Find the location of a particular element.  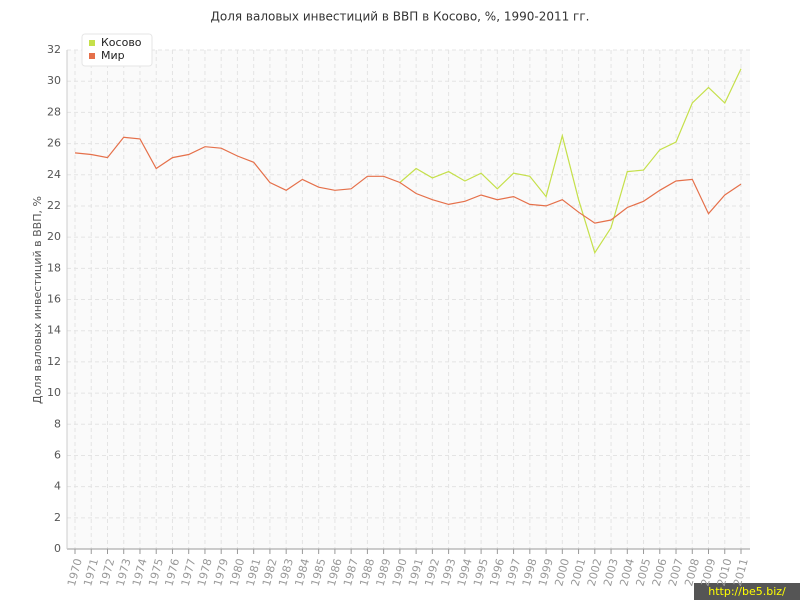

y-tick-label: 18 is located at coordinates (54, 267).